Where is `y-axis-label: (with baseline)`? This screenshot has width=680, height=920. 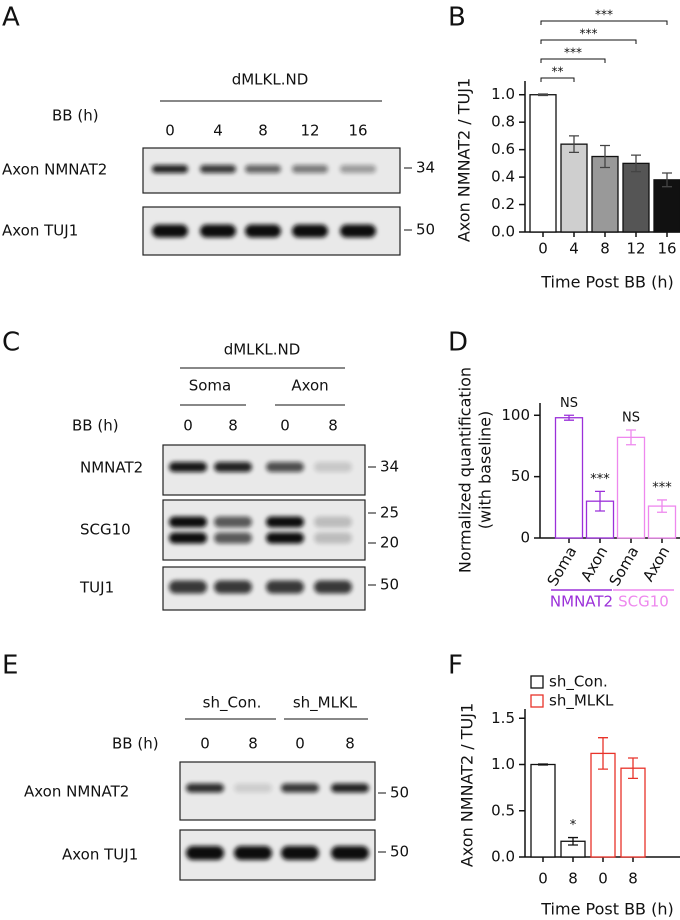 y-axis-label: (with baseline) is located at coordinates (485, 470).